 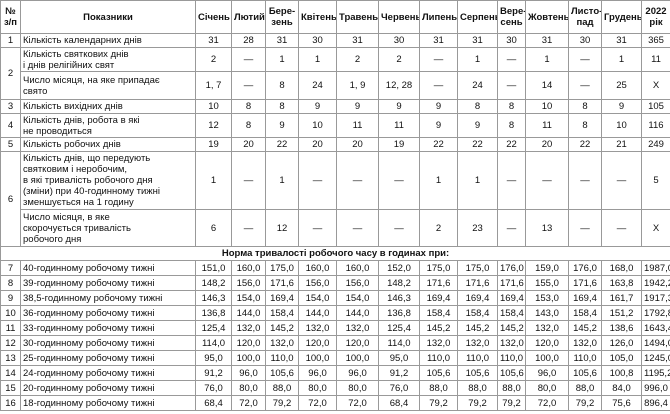 I want to click on cell: 152,0, so click(x=399, y=268).